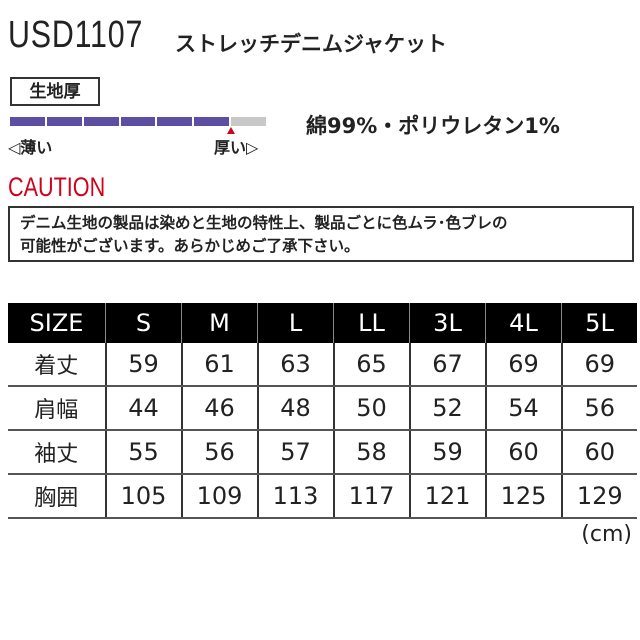 The height and width of the screenshot is (640, 640). What do you see at coordinates (598, 496) in the screenshot?
I see `measurement-cell: 129` at bounding box center [598, 496].